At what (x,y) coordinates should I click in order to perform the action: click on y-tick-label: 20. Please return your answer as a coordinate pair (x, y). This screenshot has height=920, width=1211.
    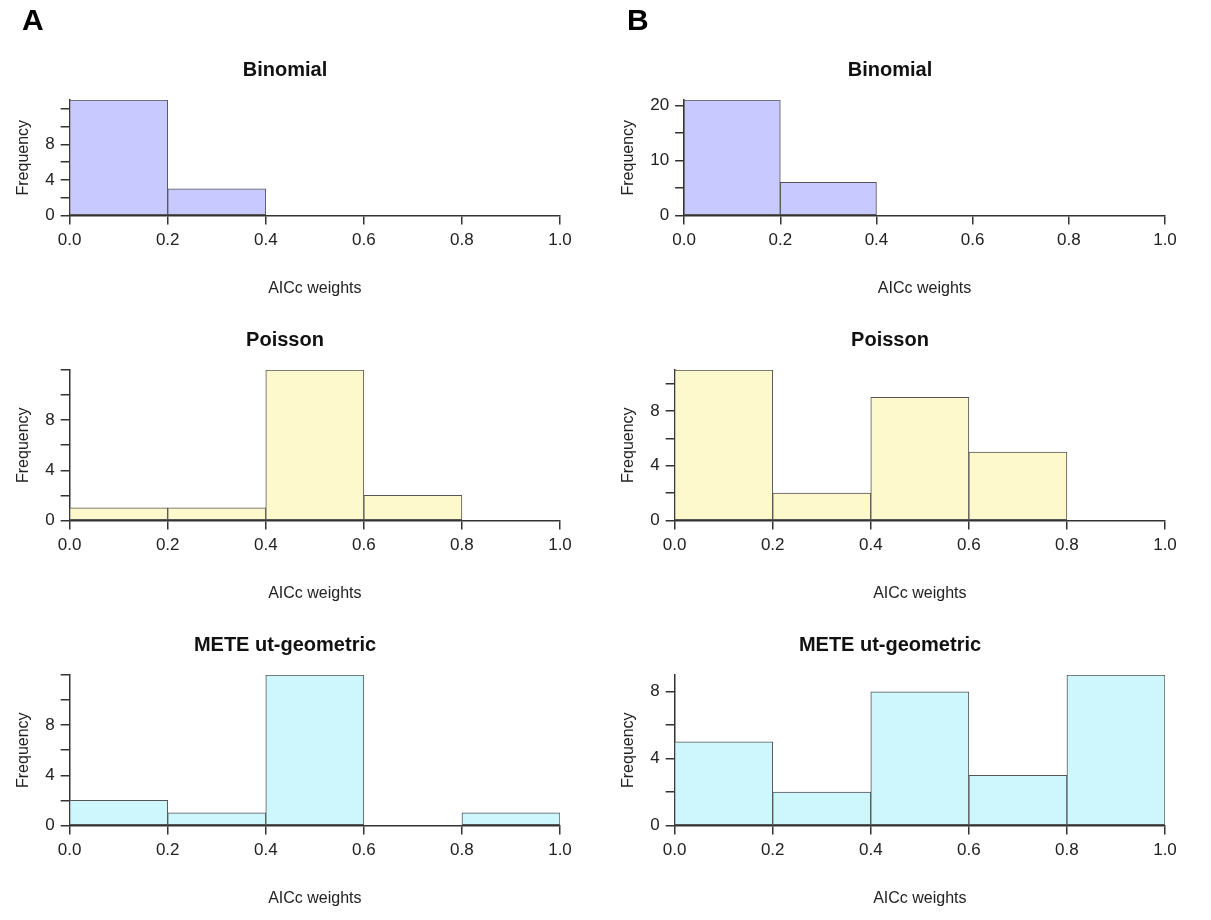
    Looking at the image, I should click on (660, 105).